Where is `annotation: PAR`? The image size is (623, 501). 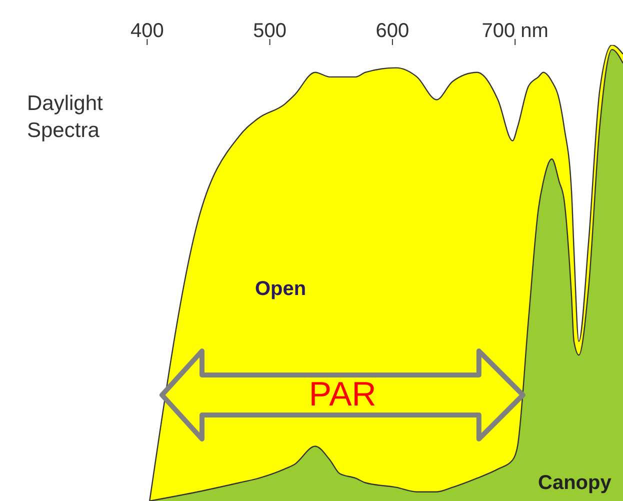
annotation: PAR is located at coordinates (342, 395).